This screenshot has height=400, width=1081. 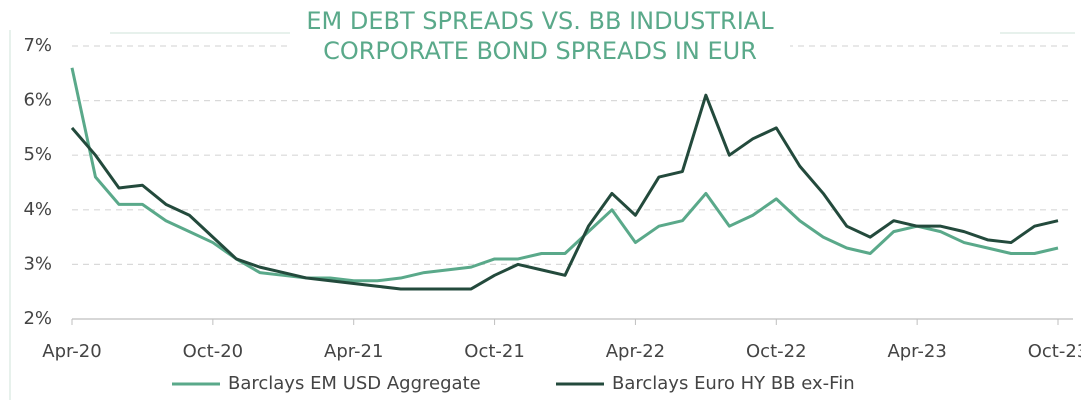 I want to click on y-tick-label: 5%, so click(x=37, y=154).